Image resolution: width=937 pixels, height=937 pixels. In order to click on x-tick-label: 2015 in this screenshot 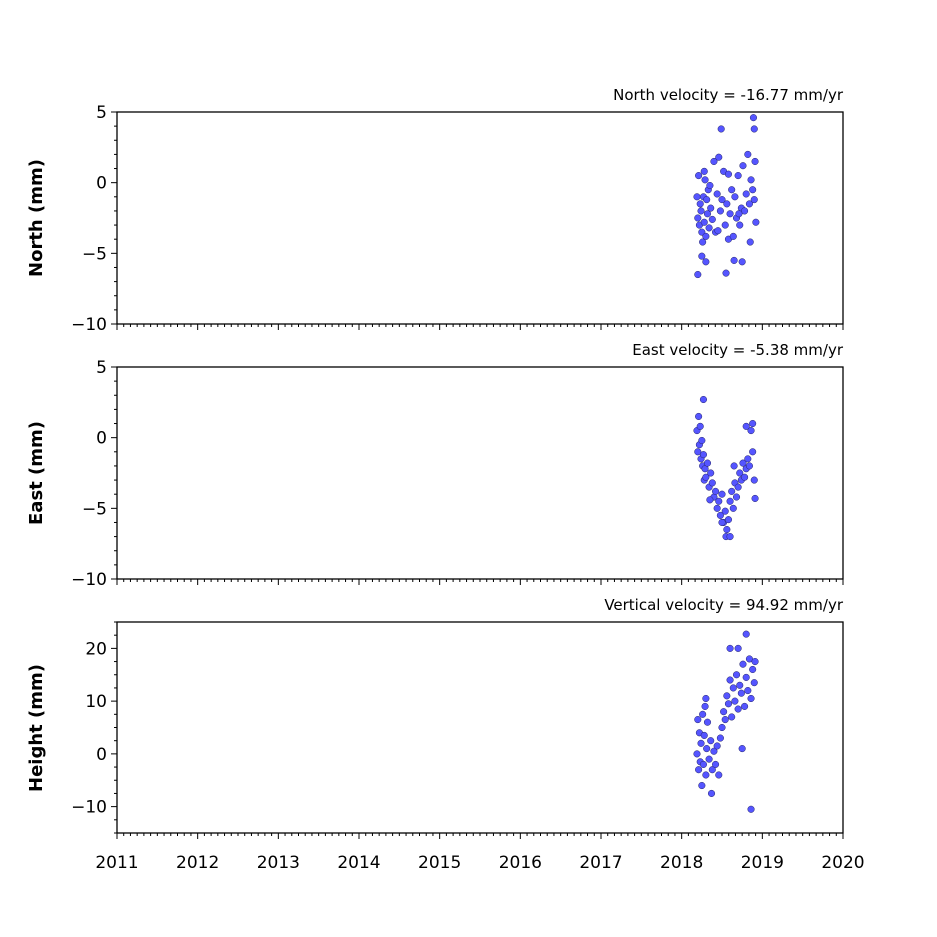, I will do `click(439, 863)`.